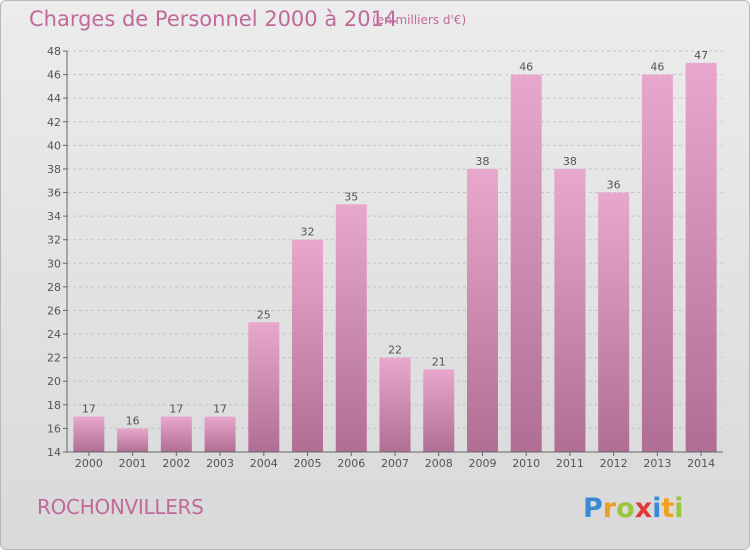 This screenshot has height=550, width=750. I want to click on x-tick-label: 2003, so click(220, 463).